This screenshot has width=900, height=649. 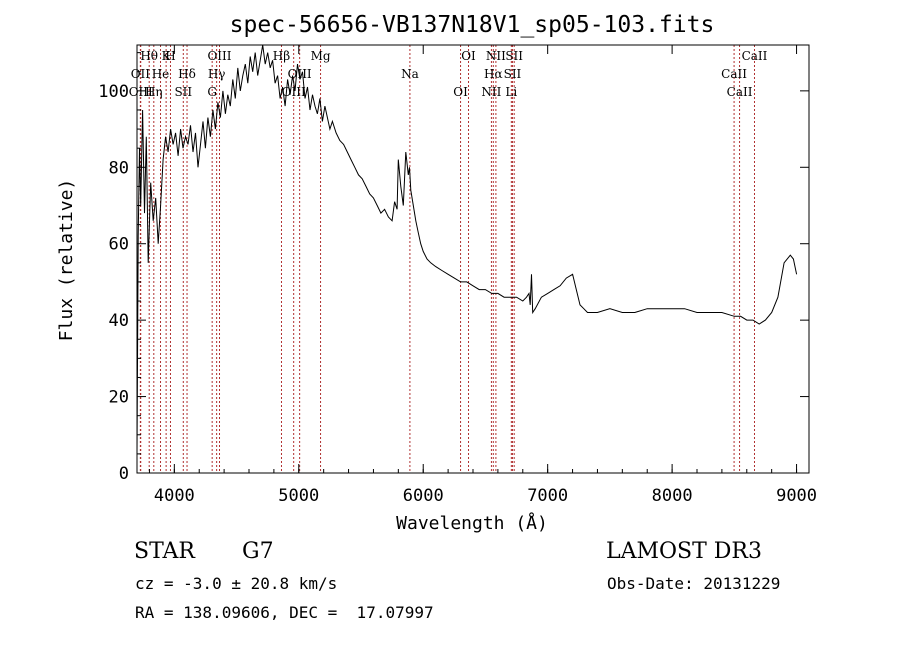 I want to click on y-tick-label: 20, so click(x=119, y=398).